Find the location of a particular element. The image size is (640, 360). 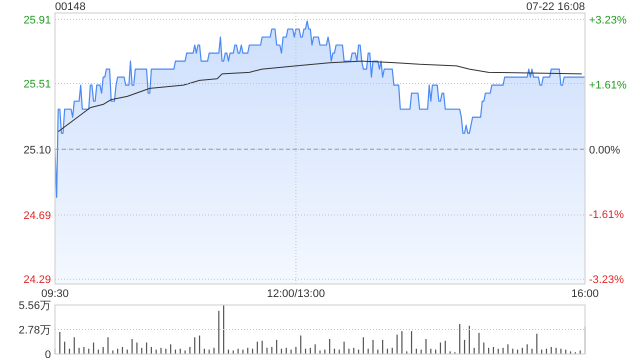

y2-tick-label: +3.23% is located at coordinates (608, 20).